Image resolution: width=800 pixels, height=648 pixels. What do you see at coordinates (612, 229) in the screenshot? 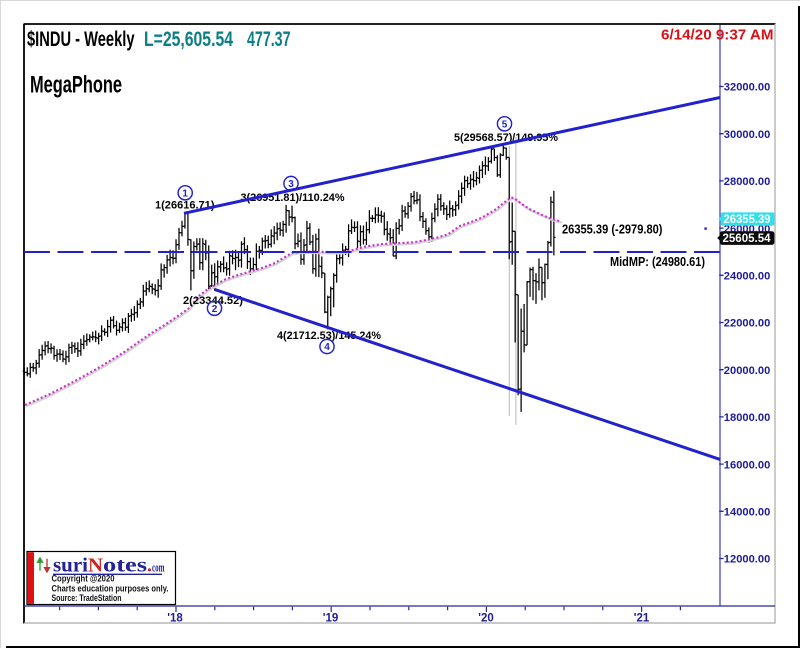
I see `svg-text: 26355.39 (-2979.80)` at bounding box center [612, 229].